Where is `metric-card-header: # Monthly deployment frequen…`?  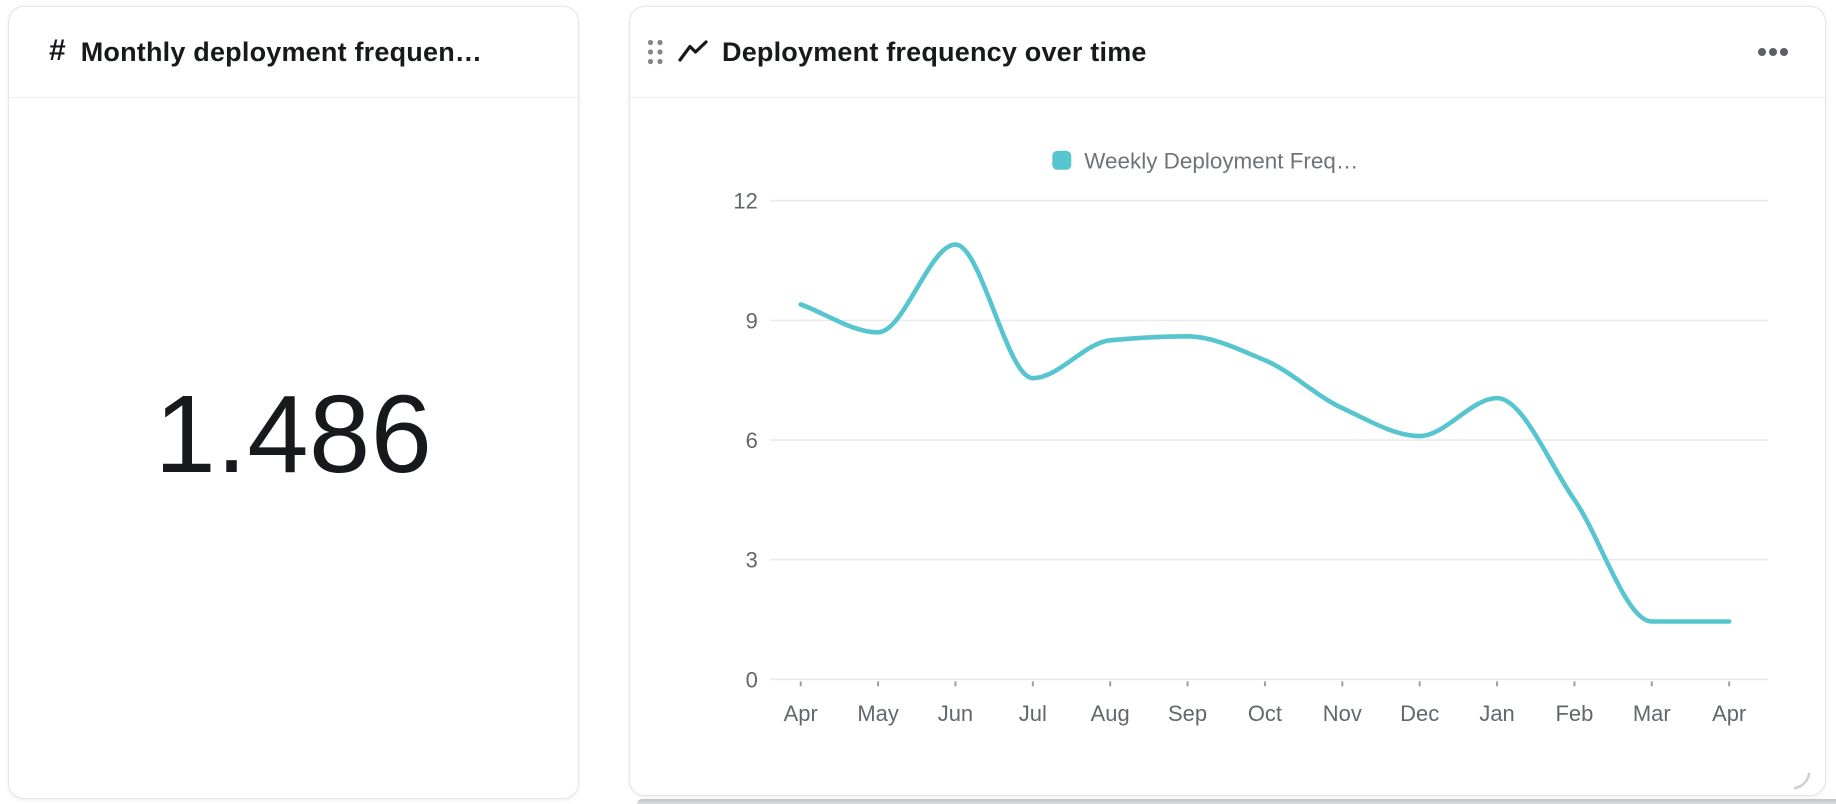
metric-card-header: # Monthly deployment frequen… is located at coordinates (293, 52).